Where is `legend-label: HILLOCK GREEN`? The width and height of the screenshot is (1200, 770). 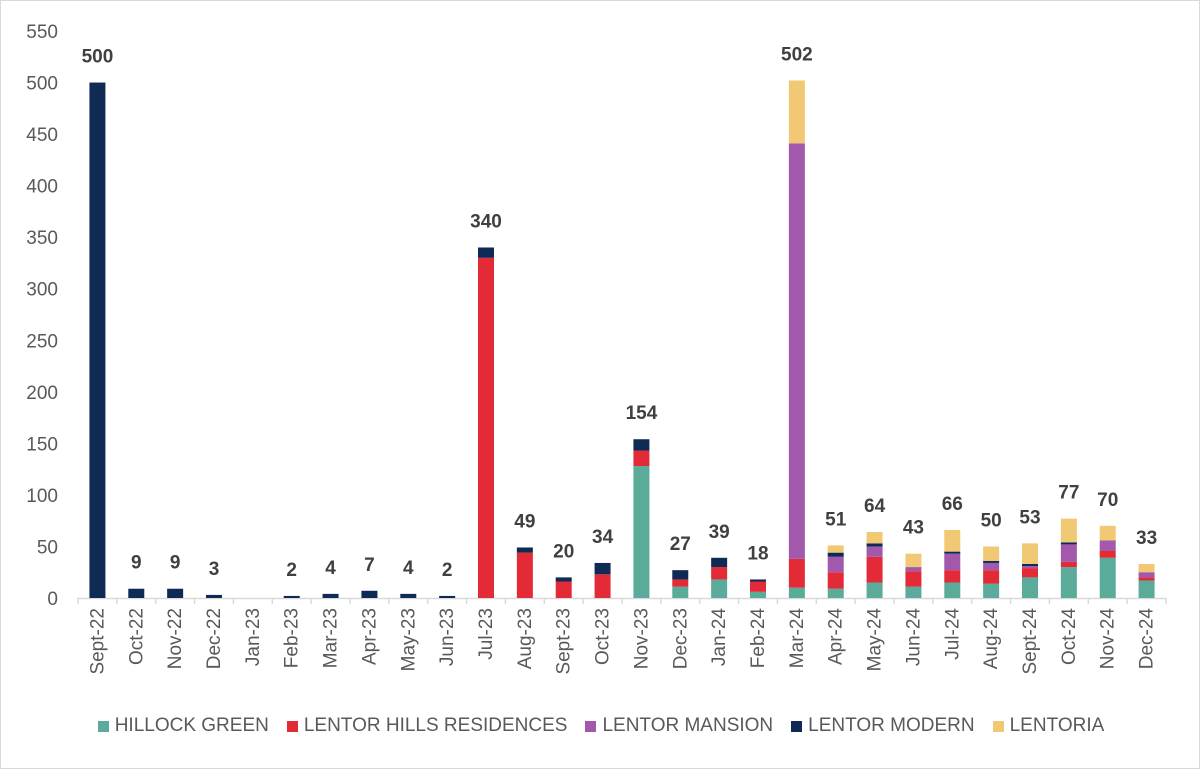
legend-label: HILLOCK GREEN is located at coordinates (191, 725).